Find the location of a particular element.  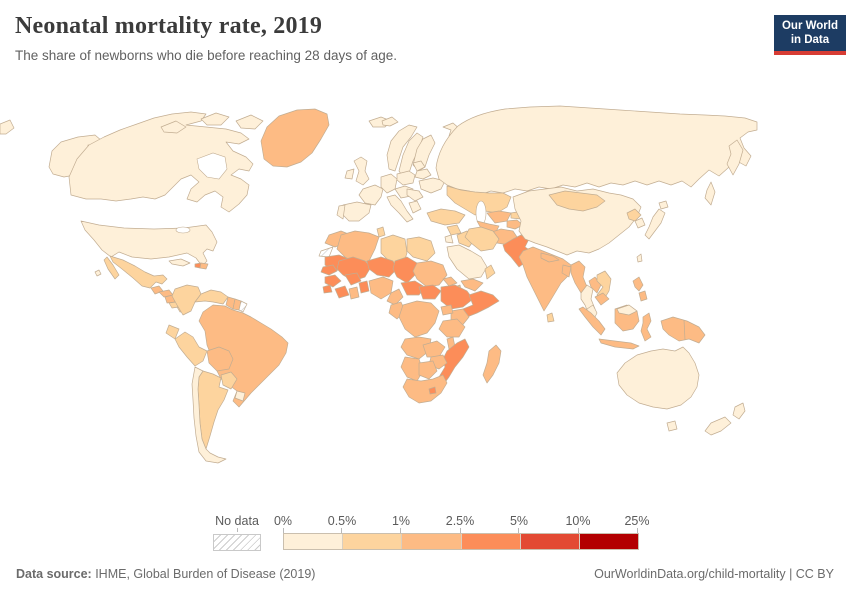

region-ukraine is located at coordinates (432, 185).